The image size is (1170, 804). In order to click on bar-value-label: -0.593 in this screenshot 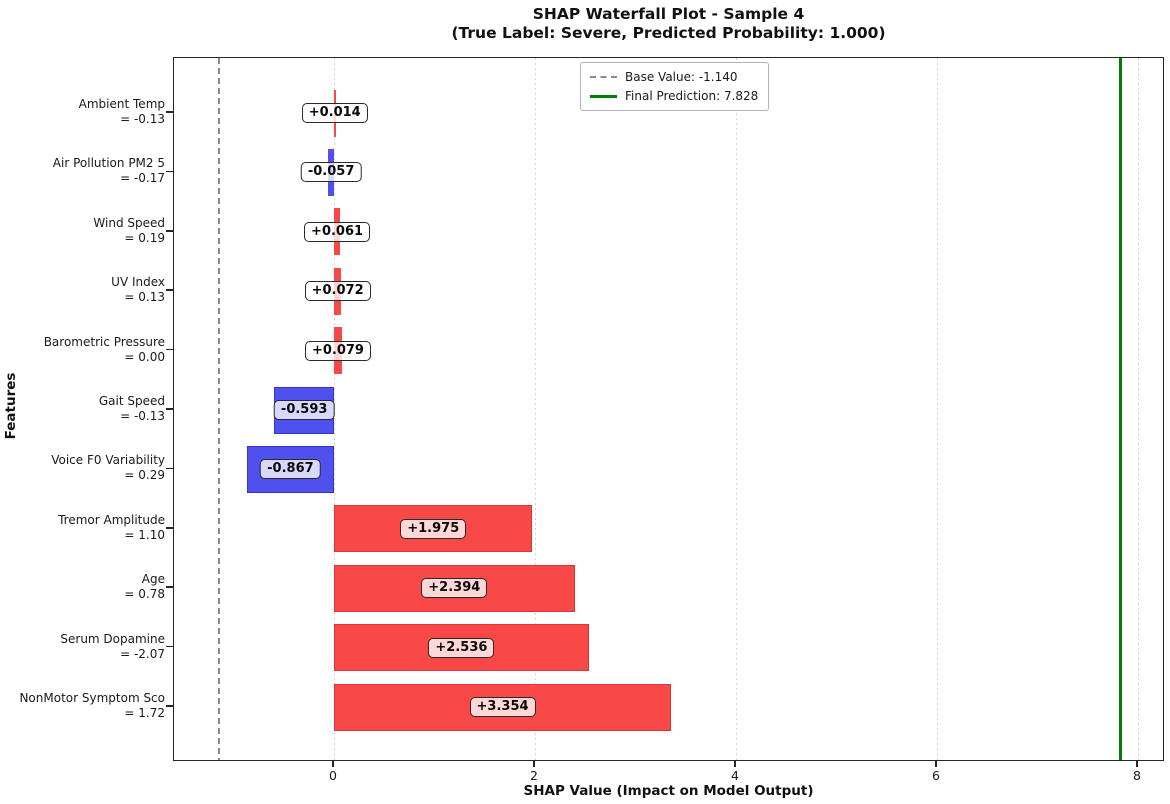, I will do `click(304, 410)`.